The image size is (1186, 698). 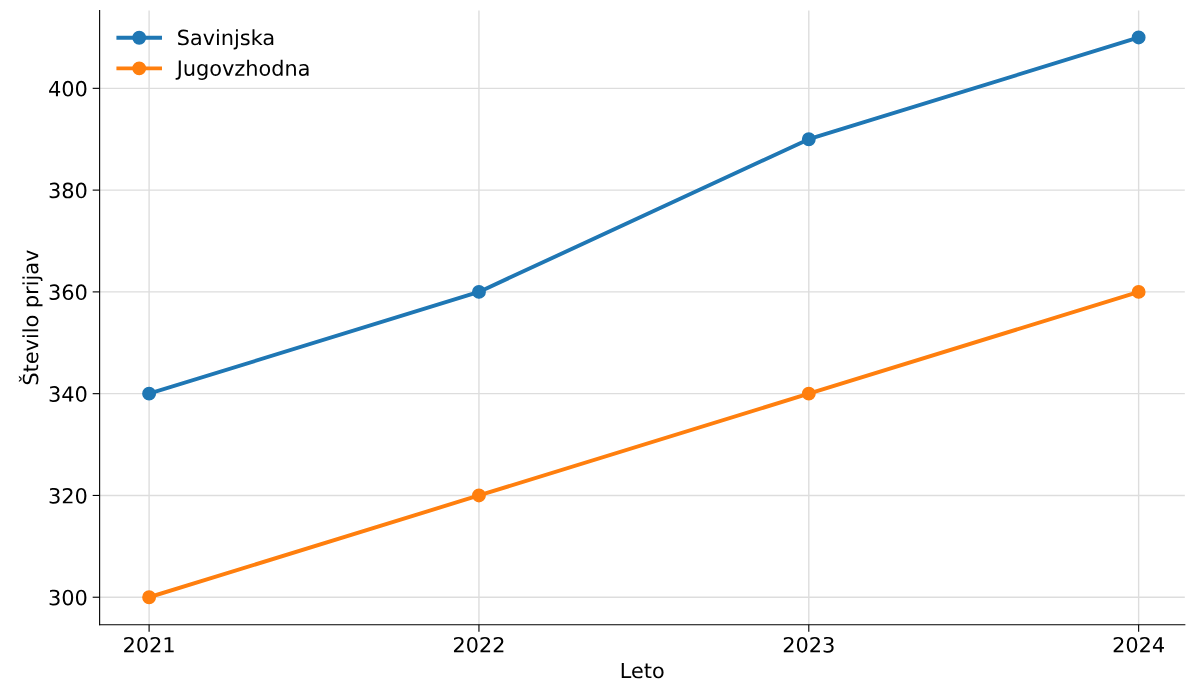 I want to click on y-tick-label: 400, so click(x=68, y=88).